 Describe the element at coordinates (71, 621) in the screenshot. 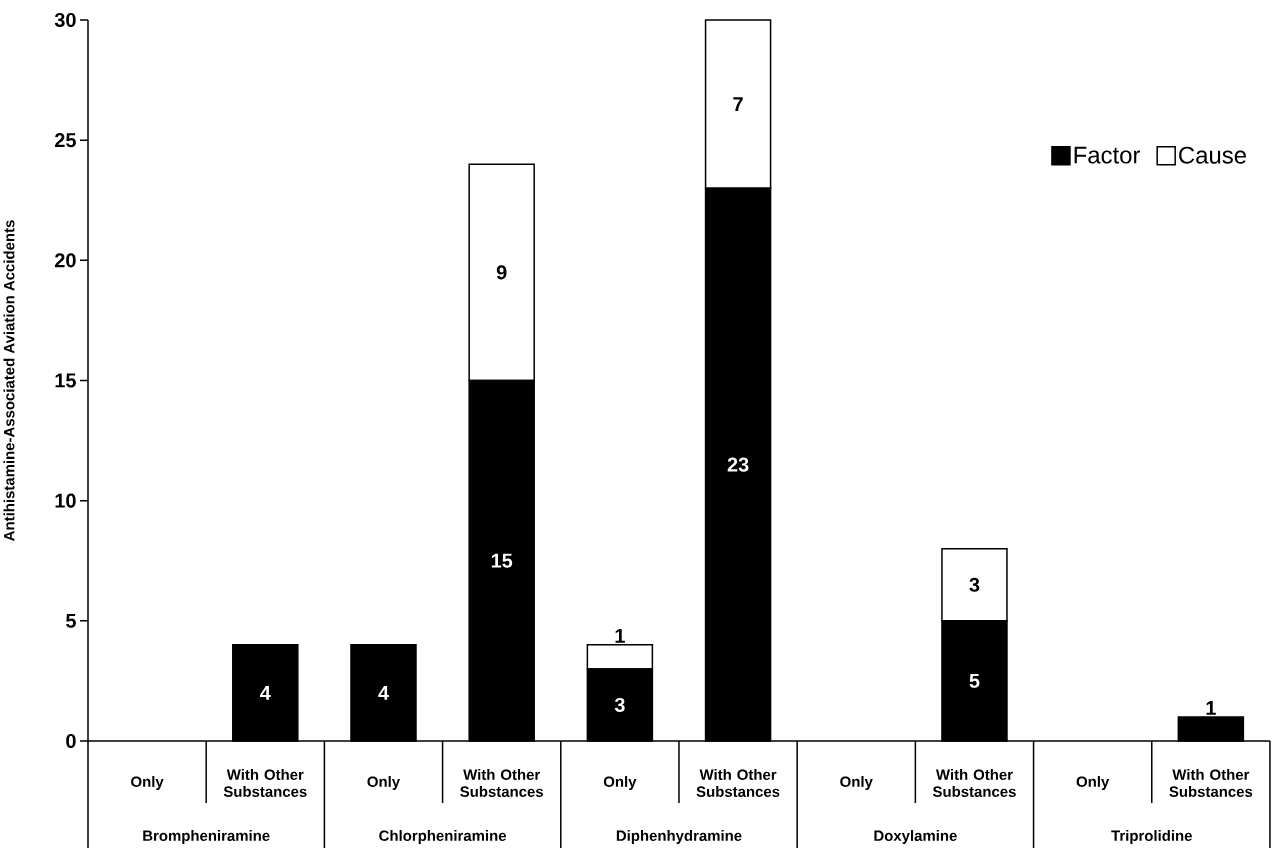

I see `y-tick-label: 5` at that location.